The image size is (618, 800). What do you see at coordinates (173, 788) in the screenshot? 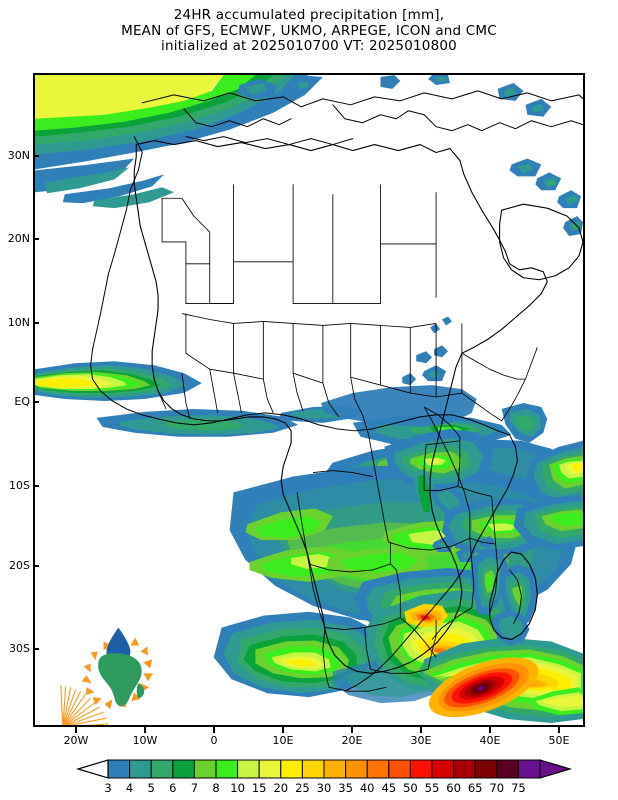
I see `colorbar-tick-label: 6` at bounding box center [173, 788].